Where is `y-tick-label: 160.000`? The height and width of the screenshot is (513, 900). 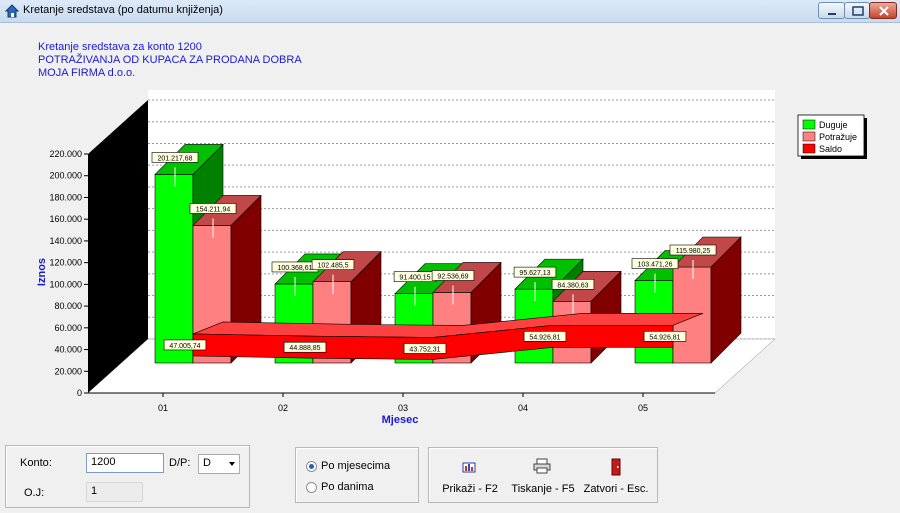 y-tick-label: 160.000 is located at coordinates (65, 219).